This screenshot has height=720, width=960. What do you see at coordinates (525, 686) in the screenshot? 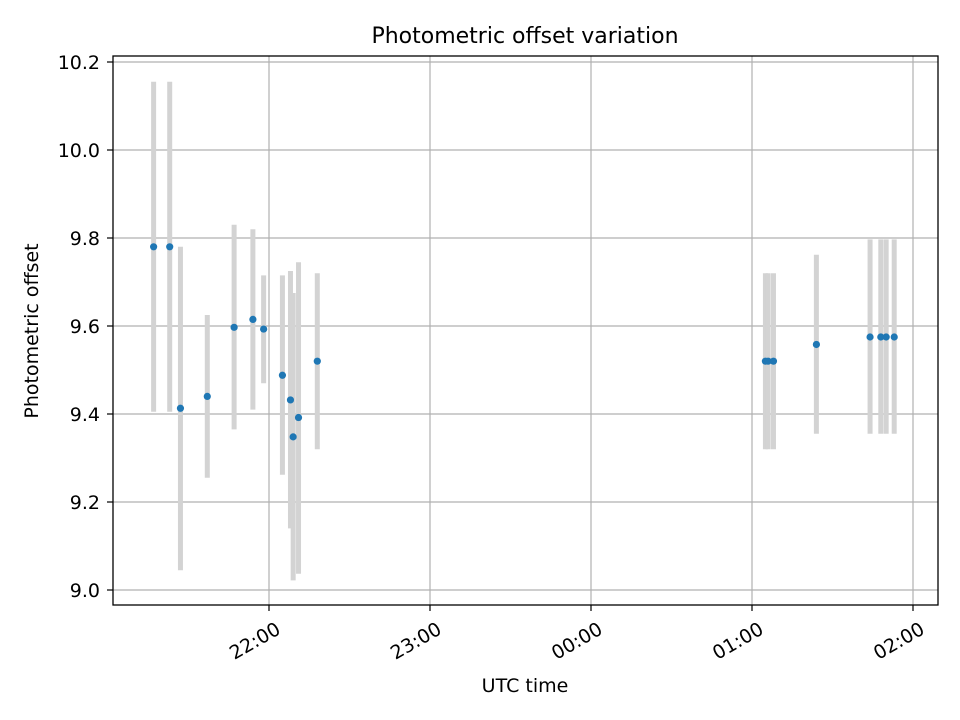
I see `x-axis-label: UTC time` at bounding box center [525, 686].